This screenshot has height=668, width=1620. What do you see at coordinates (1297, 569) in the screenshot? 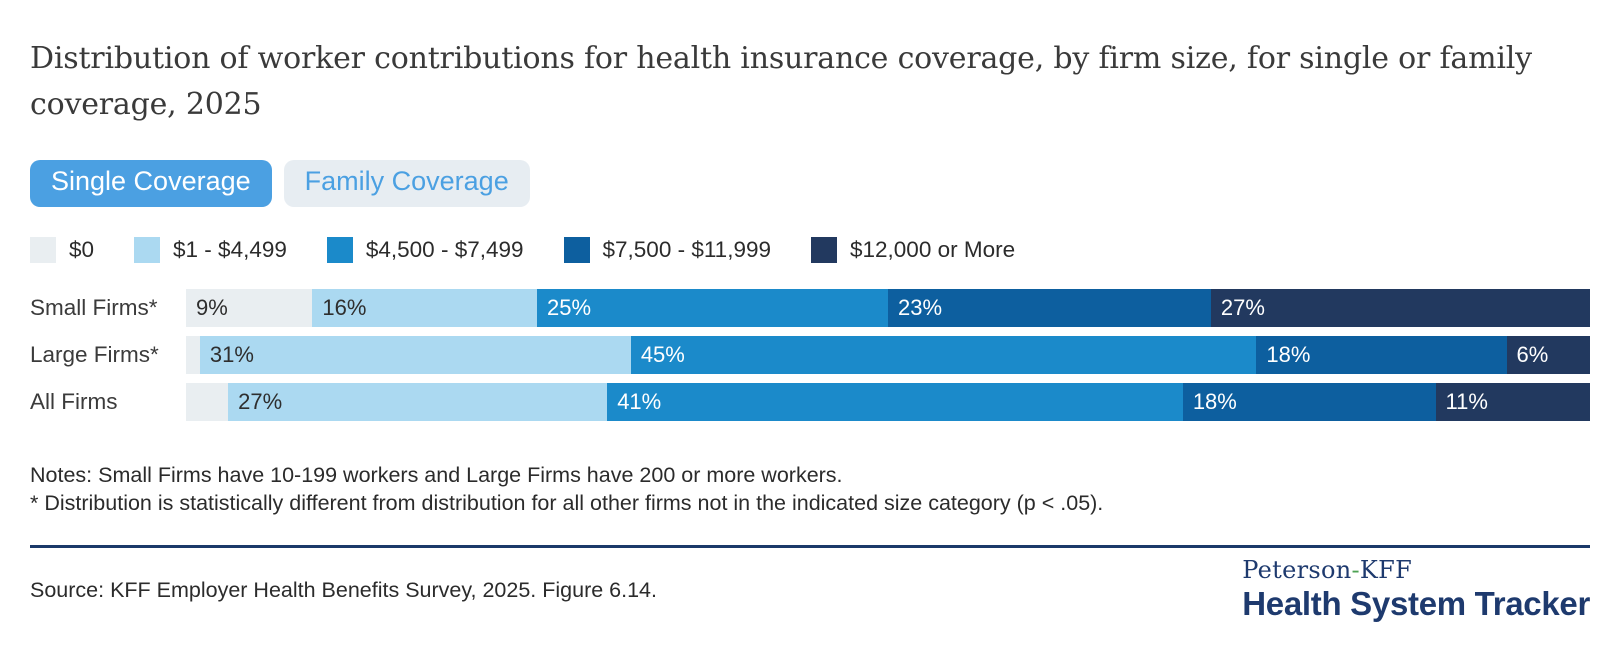
I see `logo-peterson-text: Peterson` at bounding box center [1297, 569].